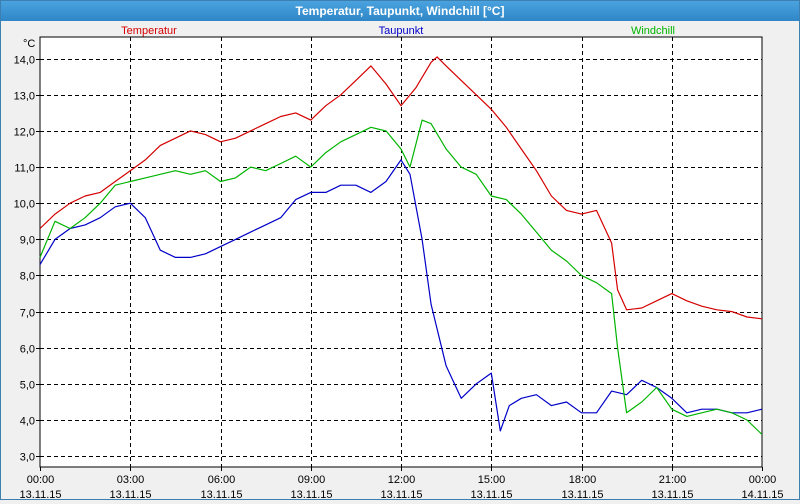  Describe the element at coordinates (27, 458) in the screenshot. I see `y-tick-label: 3,0` at that location.